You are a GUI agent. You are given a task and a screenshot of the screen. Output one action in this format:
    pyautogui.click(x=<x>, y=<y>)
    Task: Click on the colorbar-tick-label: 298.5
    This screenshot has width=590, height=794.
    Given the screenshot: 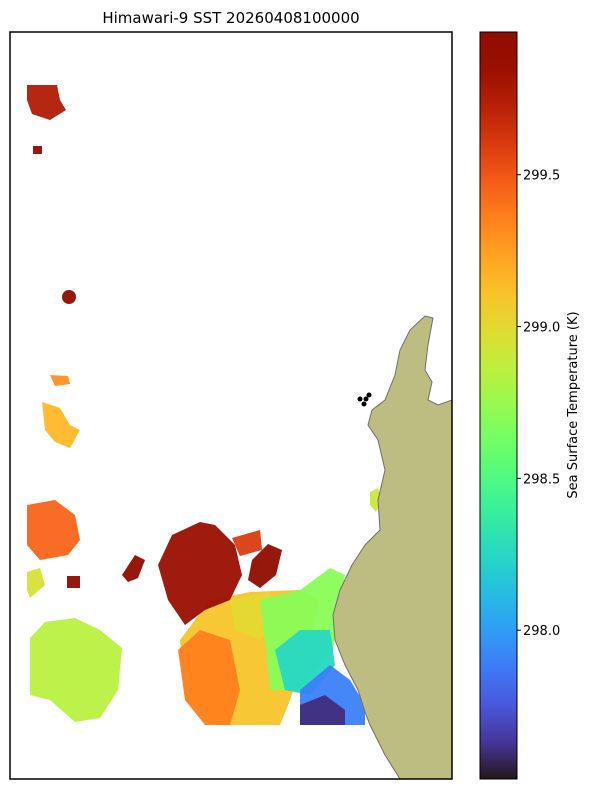 What is the action you would take?
    pyautogui.click(x=541, y=479)
    